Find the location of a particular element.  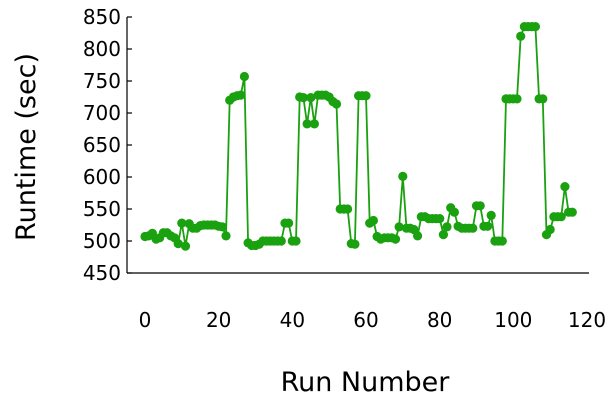

y-tick-label: 750 is located at coordinates (102, 81).